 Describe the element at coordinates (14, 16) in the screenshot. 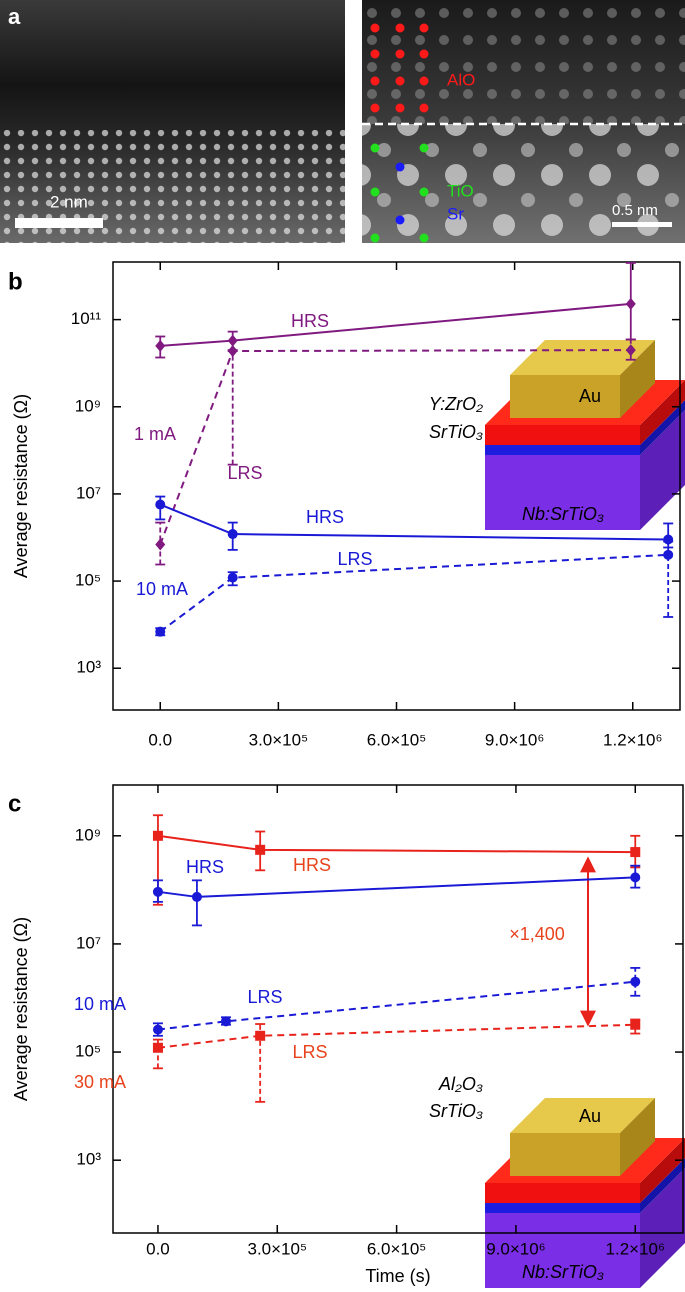

I see `panel-label: a` at that location.